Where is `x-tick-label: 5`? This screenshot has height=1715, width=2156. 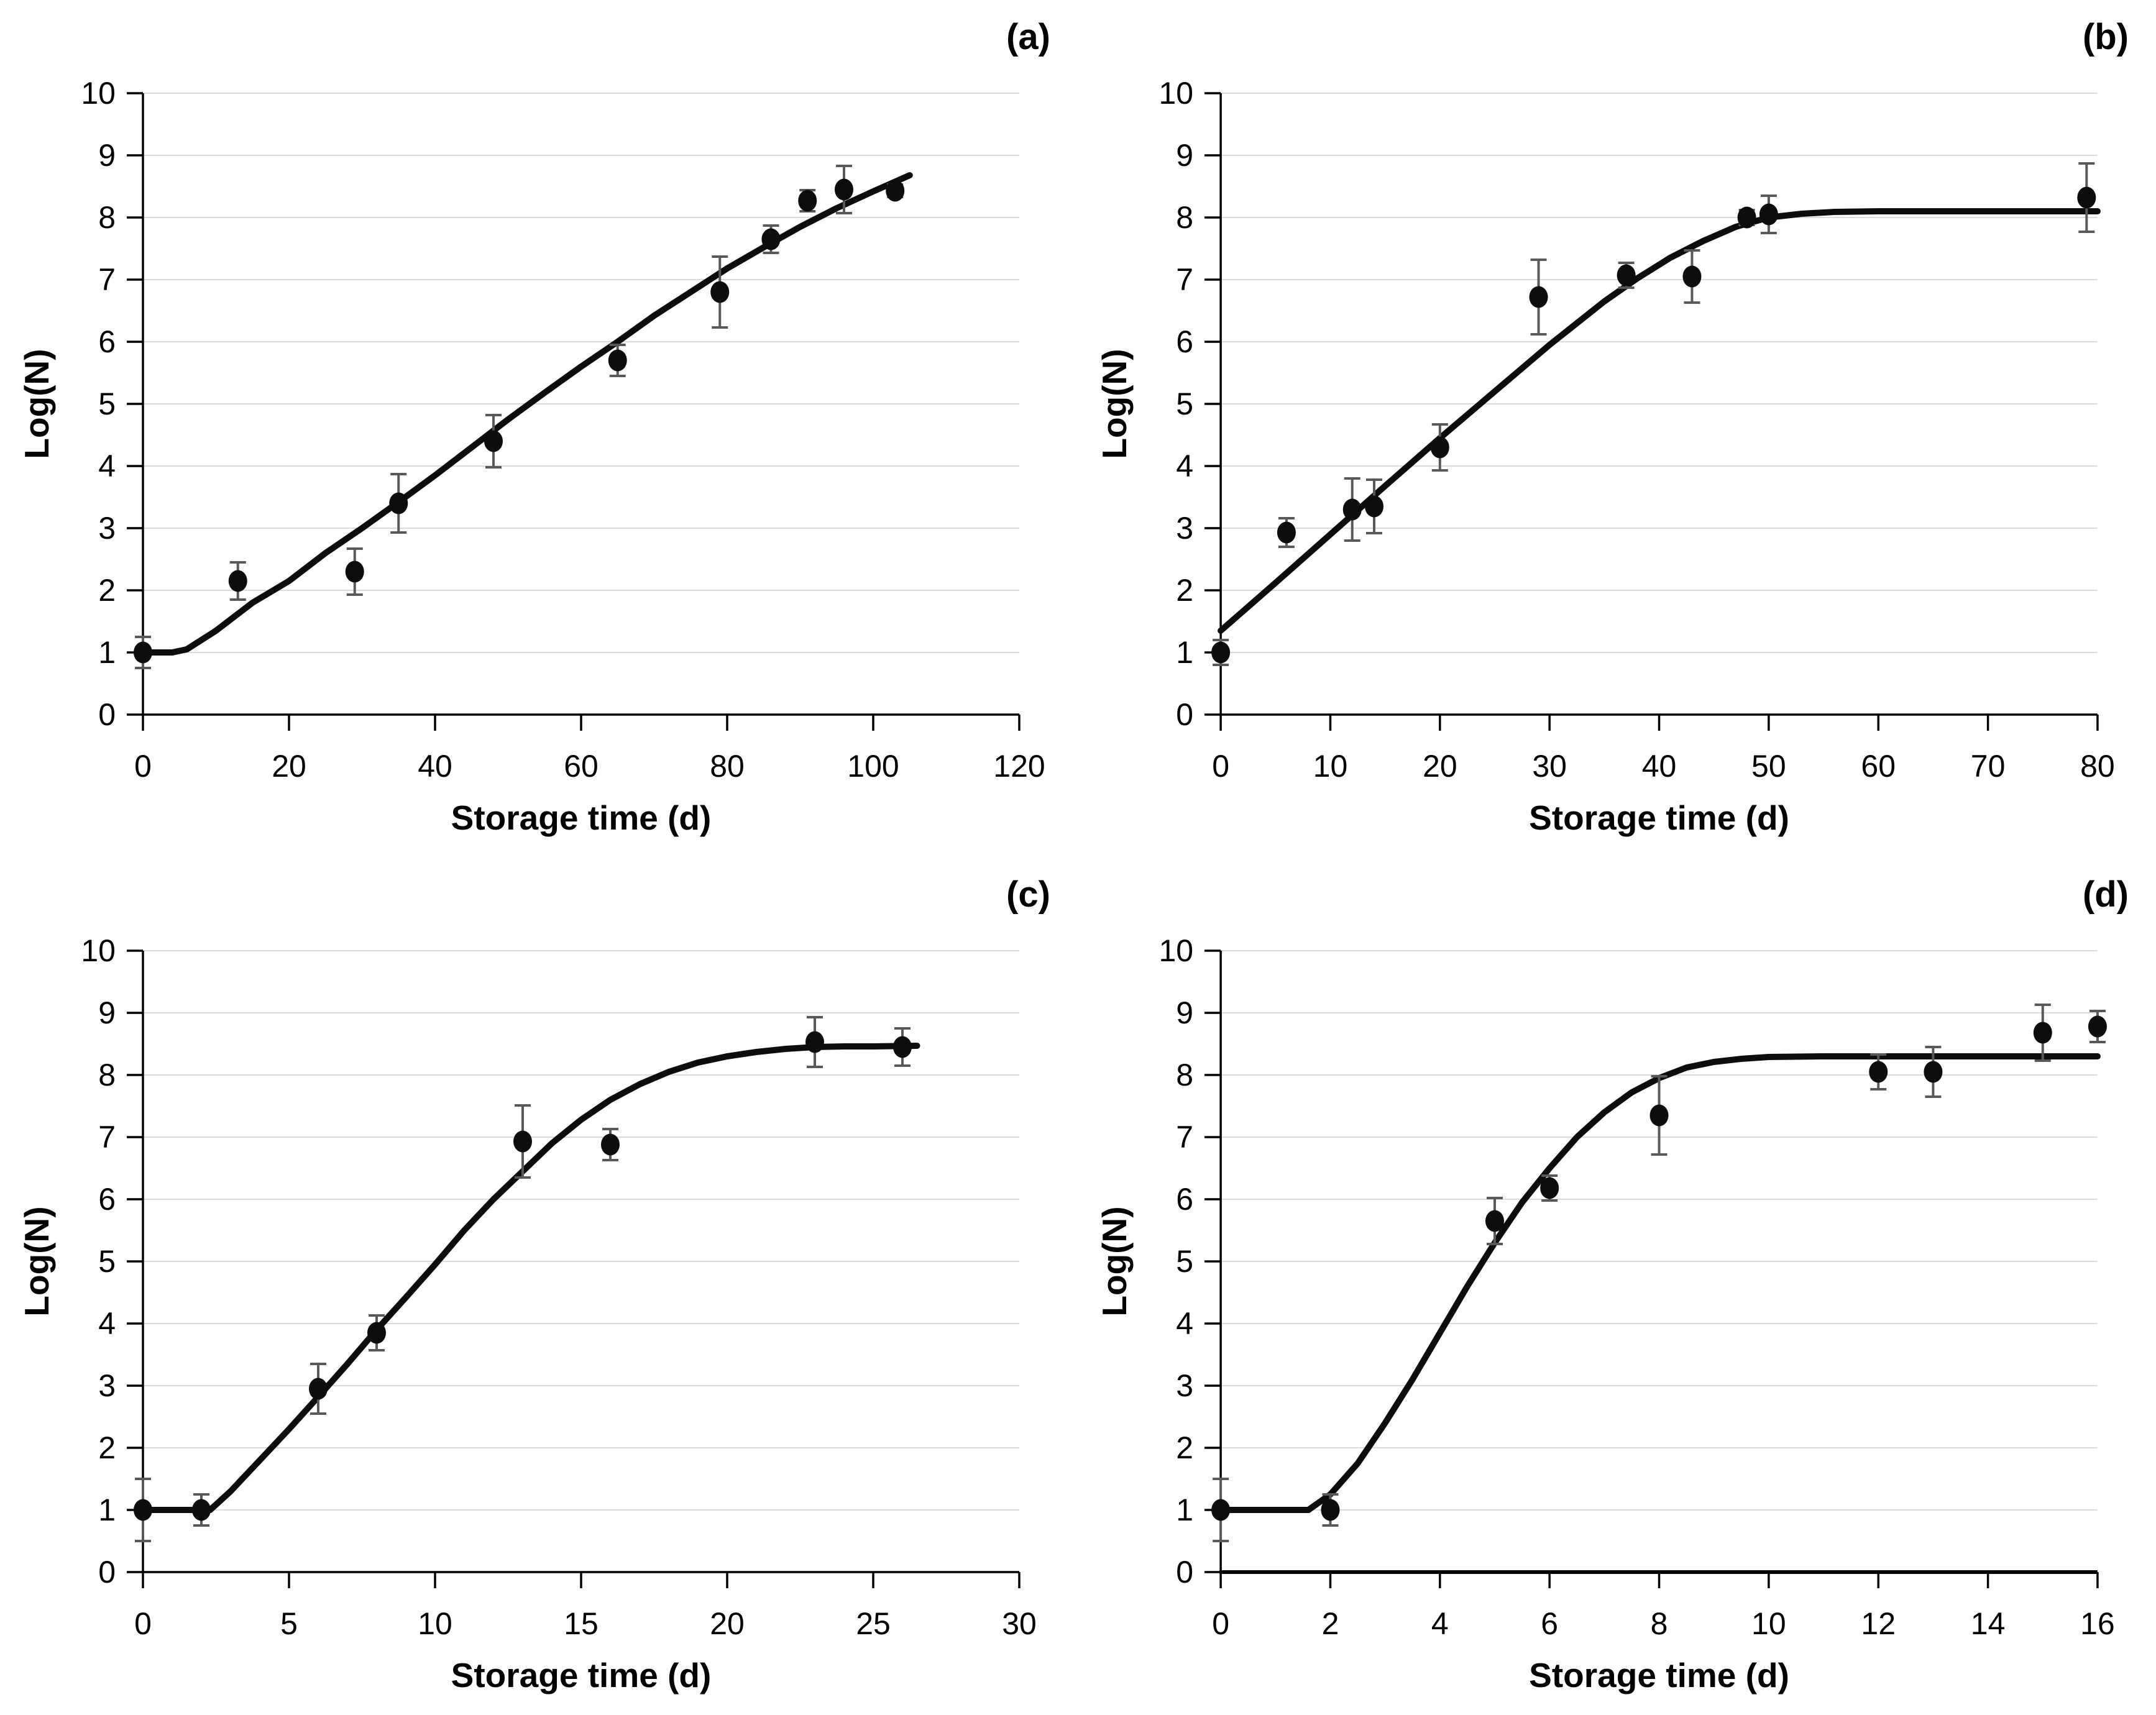 x-tick-label: 5 is located at coordinates (289, 1623).